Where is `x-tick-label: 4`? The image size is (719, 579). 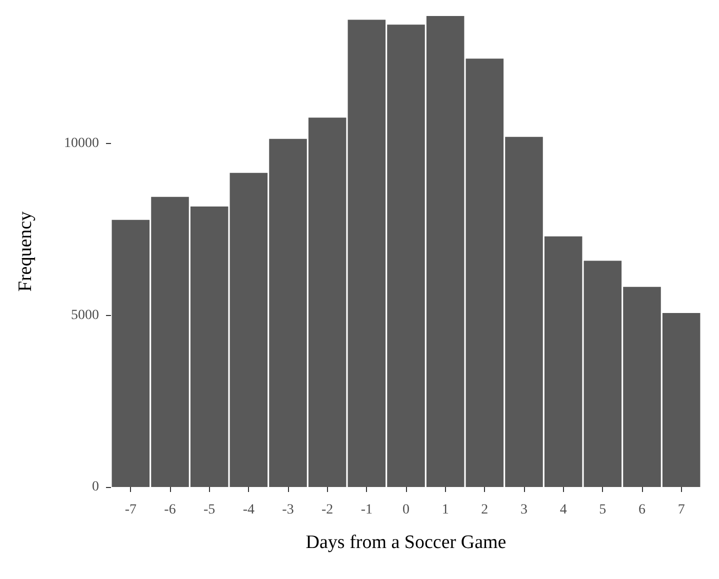 x-tick-label: 4 is located at coordinates (563, 510).